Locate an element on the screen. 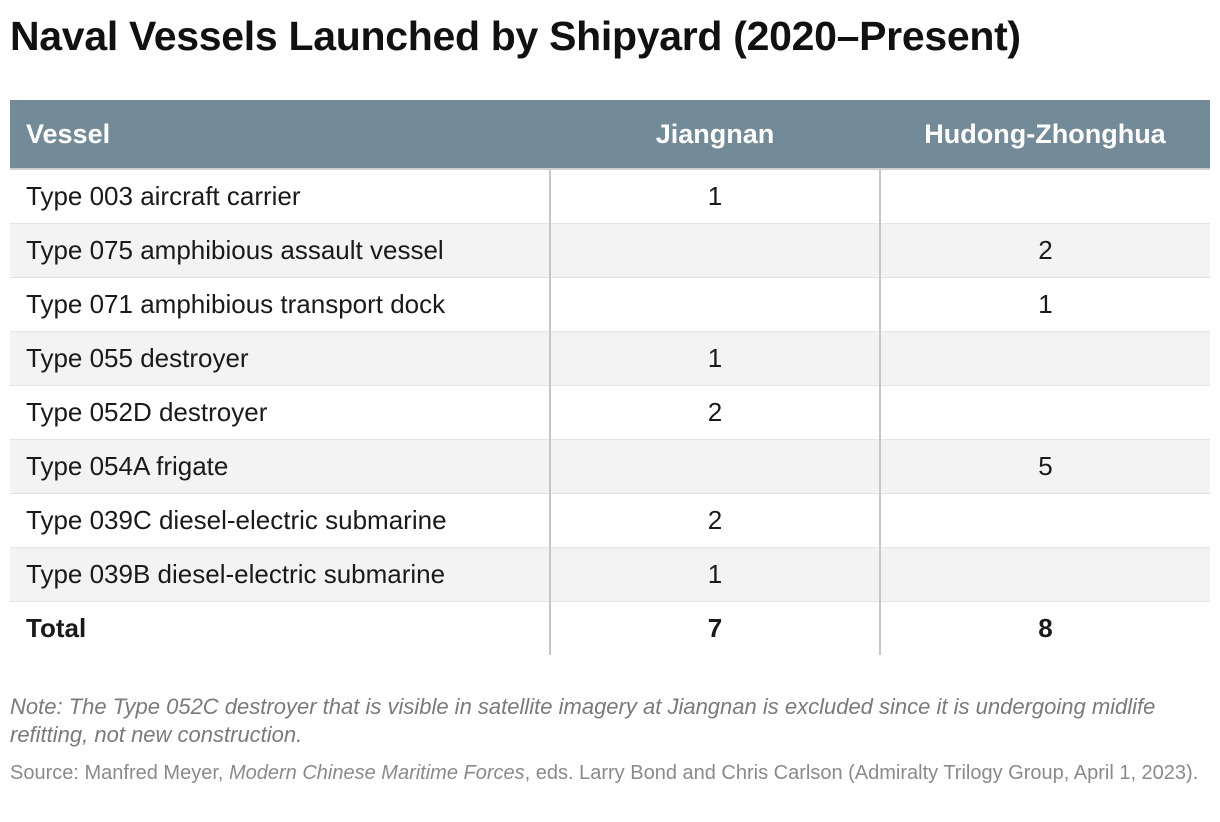 This screenshot has height=822, width=1220. table-row: Type 052D destroyer 2 is located at coordinates (610, 412).